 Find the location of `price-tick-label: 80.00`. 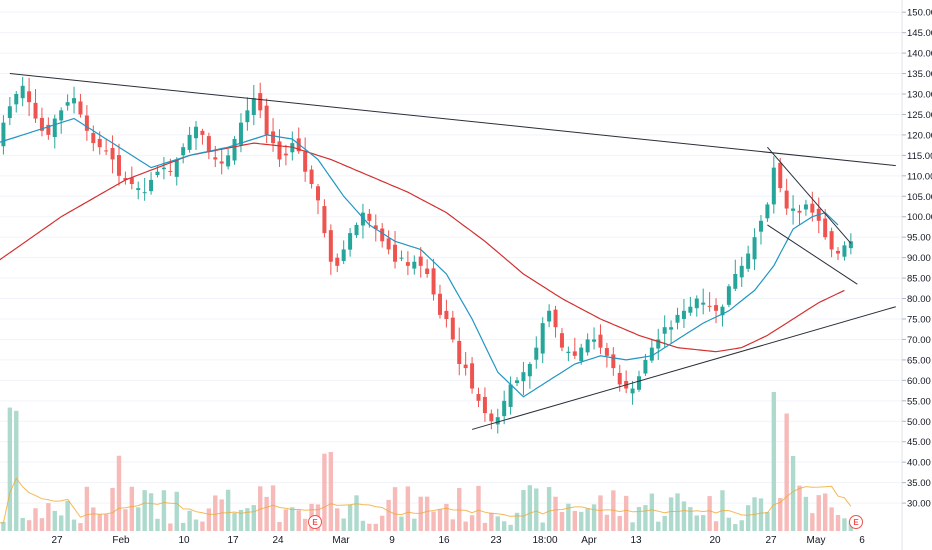

price-tick-label: 80.00 is located at coordinates (919, 299).